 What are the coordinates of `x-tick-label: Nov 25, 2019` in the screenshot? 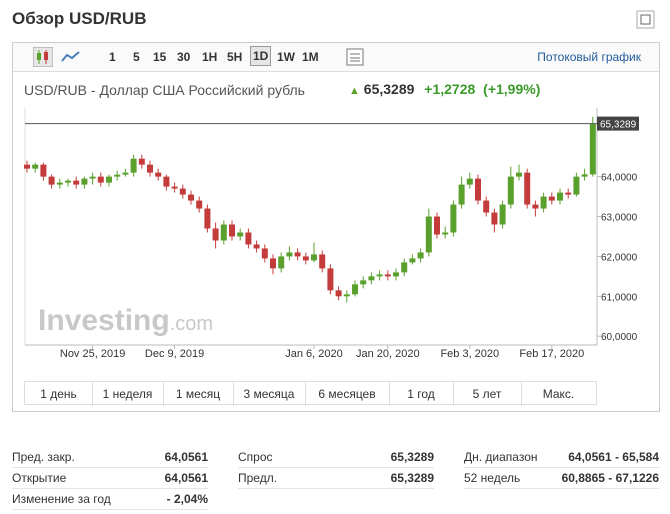 It's located at (92, 354).